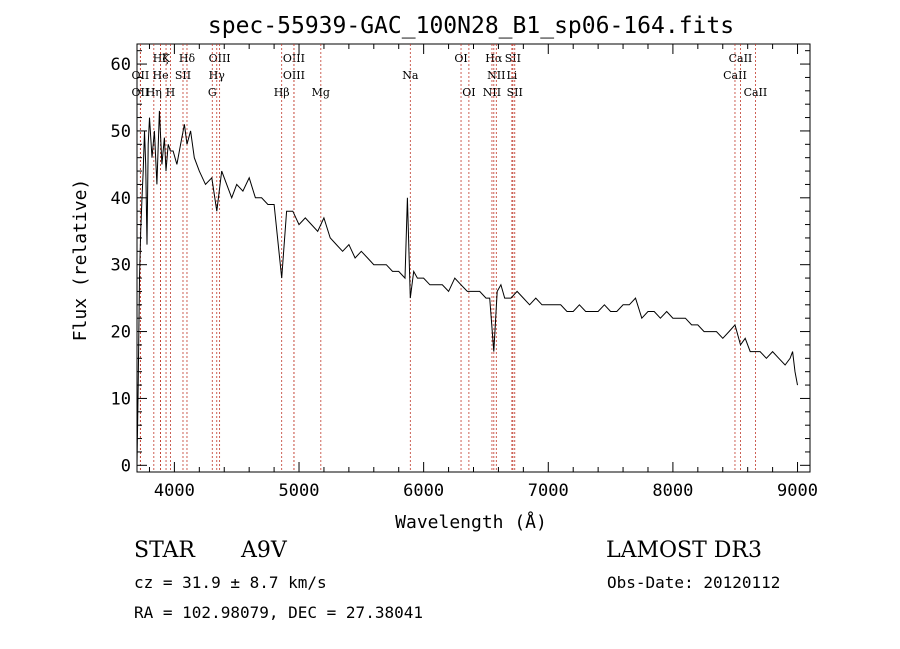 This screenshot has height=649, width=900. Describe the element at coordinates (161, 75) in the screenshot. I see `spectral-line-label: He` at that location.